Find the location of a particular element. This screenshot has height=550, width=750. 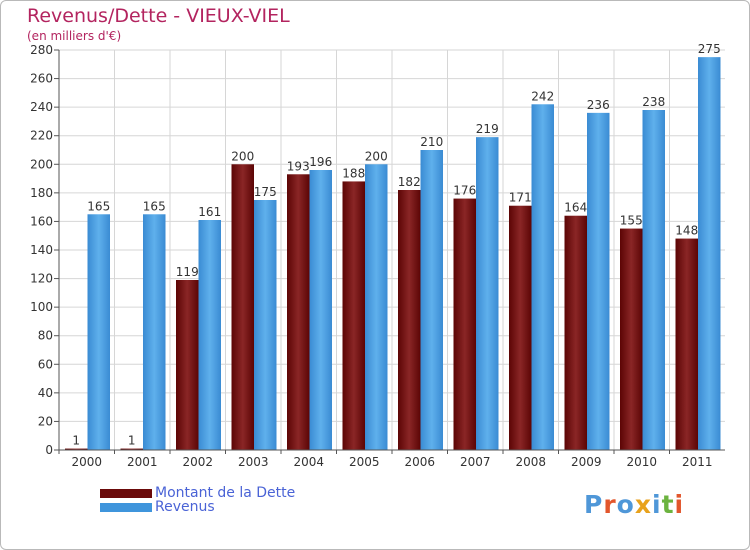

data-label-debt-2006: 182 is located at coordinates (409, 182).